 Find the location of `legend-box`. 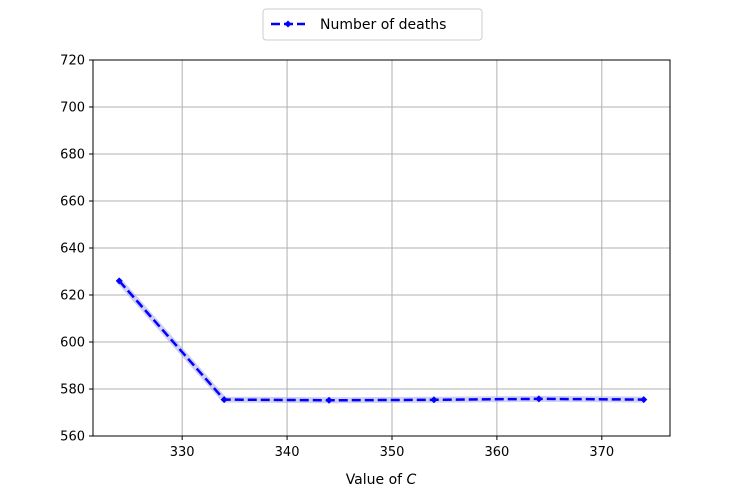

legend-box is located at coordinates (372, 24).